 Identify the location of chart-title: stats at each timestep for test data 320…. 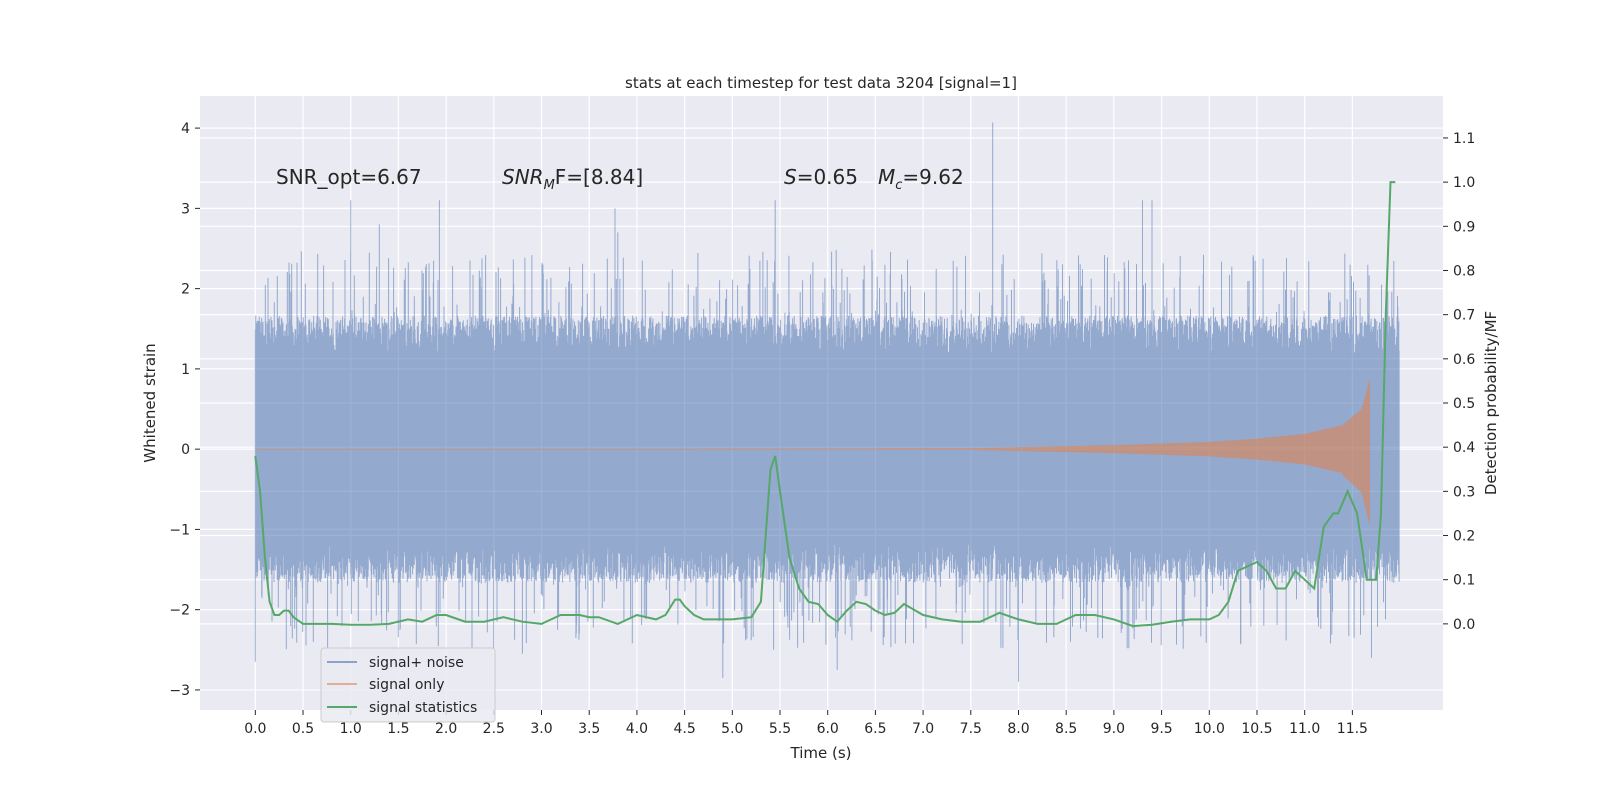
(821, 83).